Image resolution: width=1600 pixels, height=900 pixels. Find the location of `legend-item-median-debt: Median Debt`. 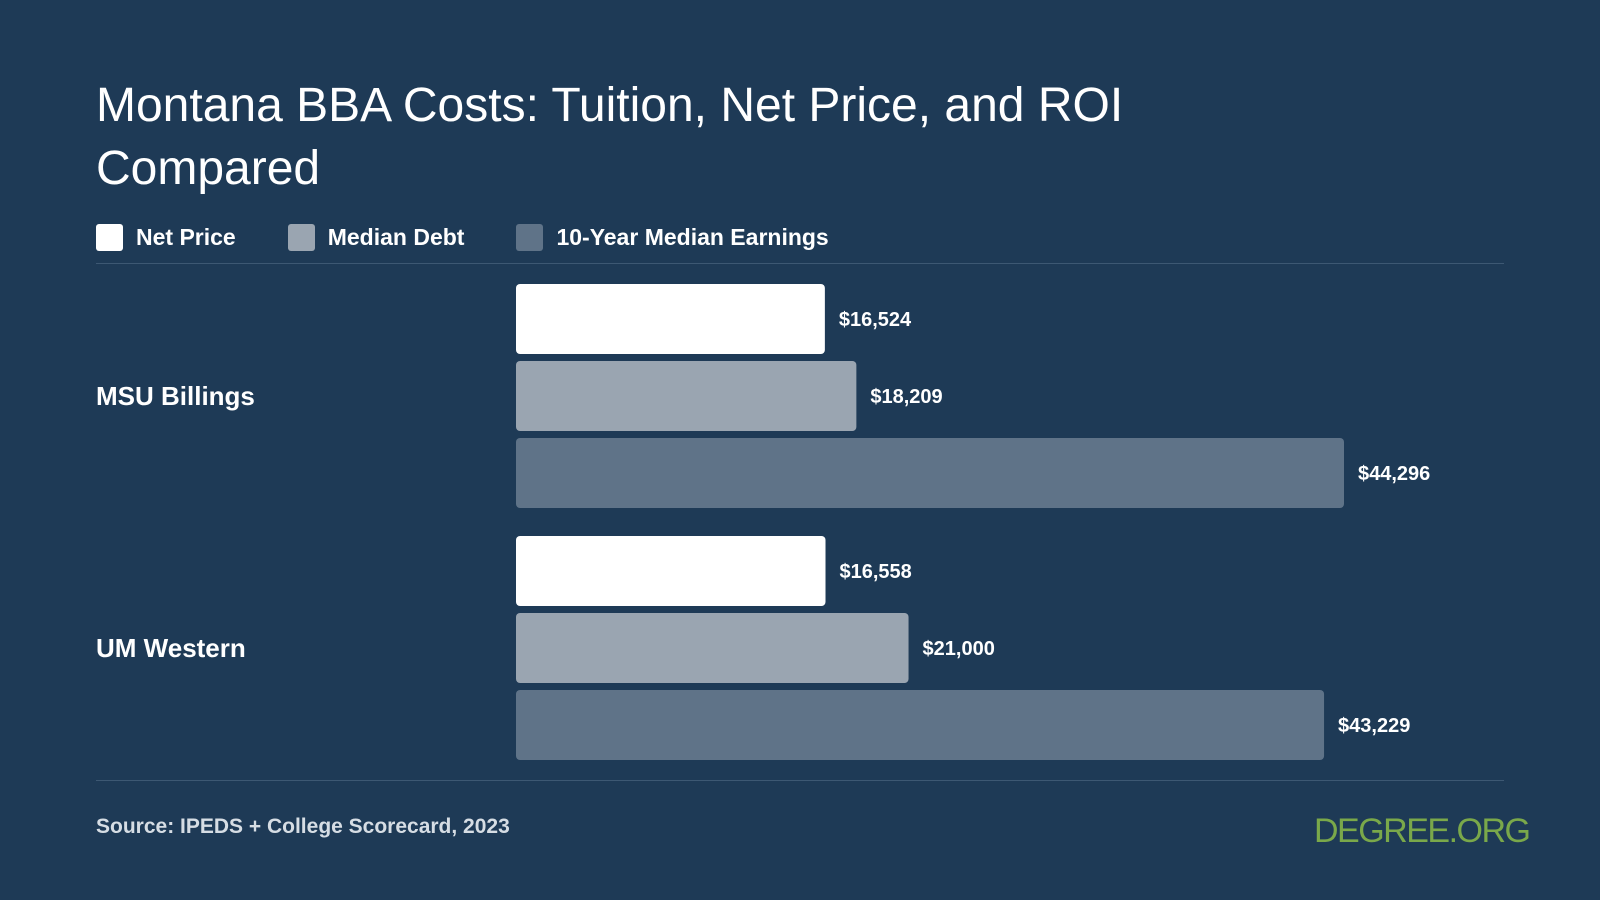

legend-item-median-debt: Median Debt is located at coordinates (376, 237).